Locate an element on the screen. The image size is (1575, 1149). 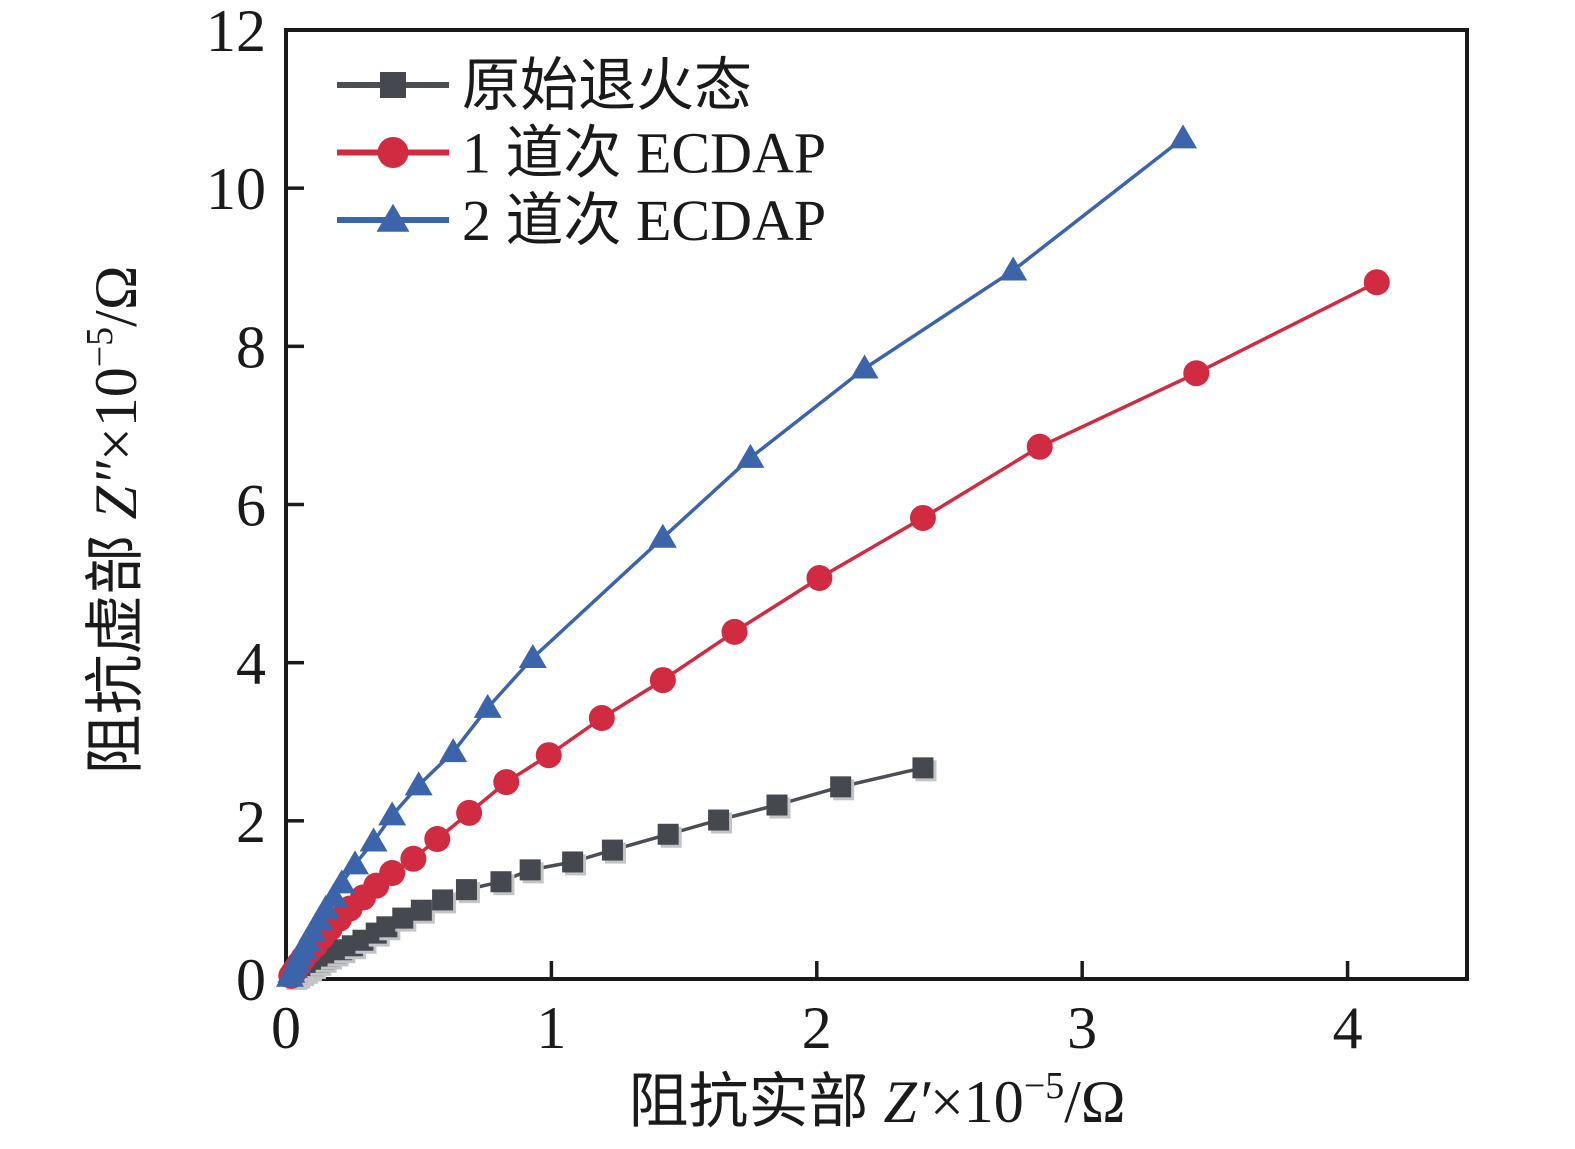
legend-item-1: 1 道次 ECDAP is located at coordinates (581, 153).